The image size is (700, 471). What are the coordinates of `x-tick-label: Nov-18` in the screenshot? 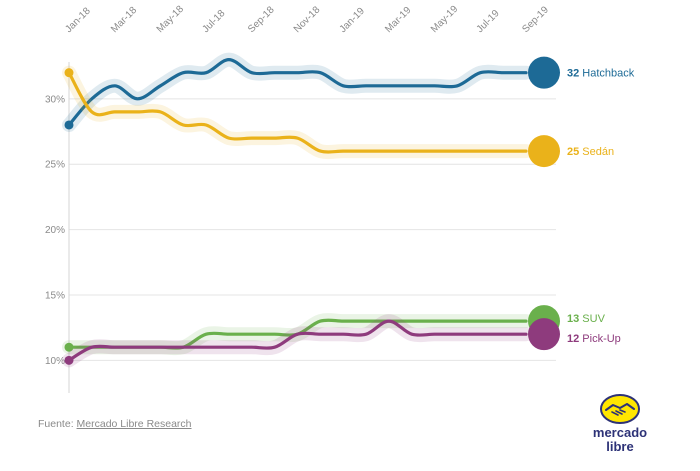 It's located at (307, 19).